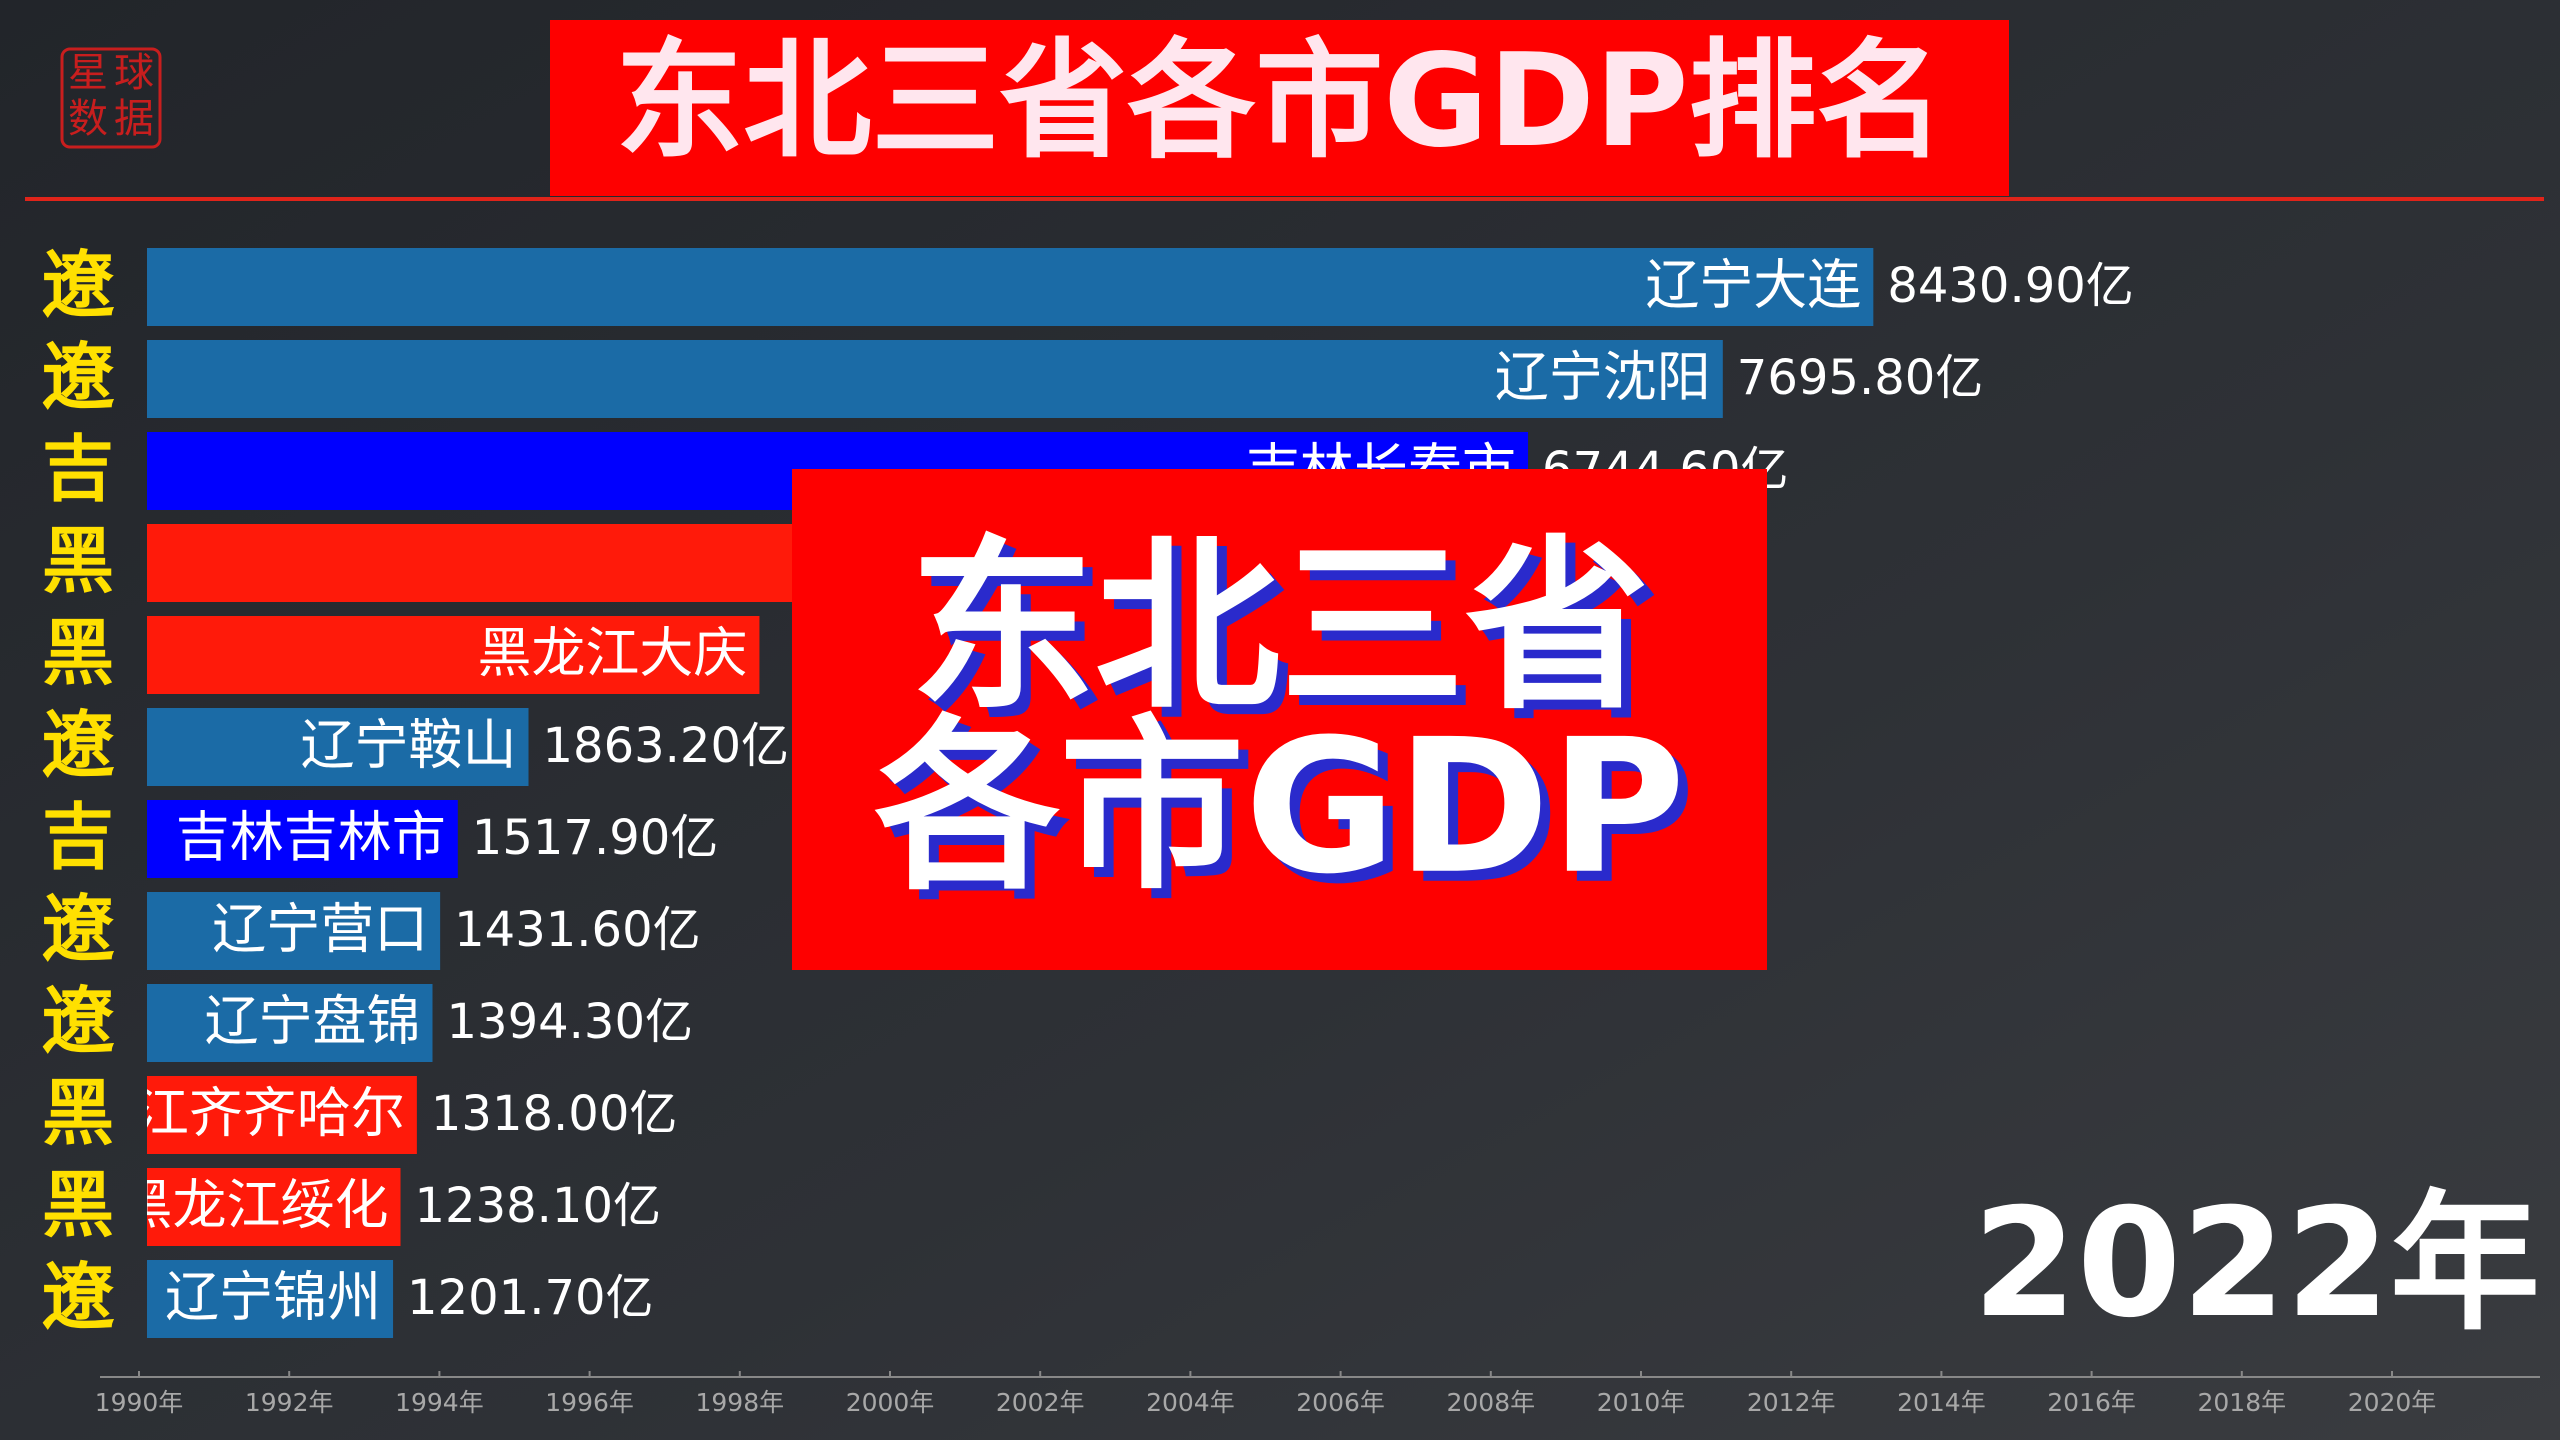  Describe the element at coordinates (589, 1402) in the screenshot. I see `timeline-label: 1996年` at that location.